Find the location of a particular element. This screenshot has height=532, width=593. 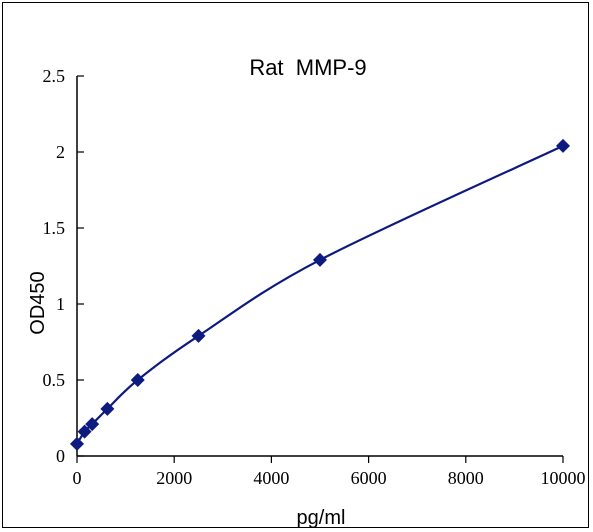

chart-title: Rat MMP-9 is located at coordinates (307, 67).